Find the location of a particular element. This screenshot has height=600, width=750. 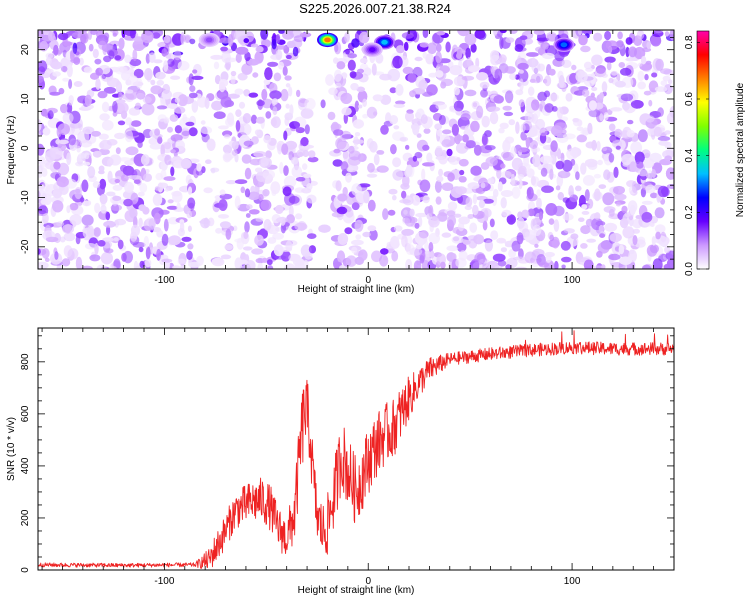

figure-title: S225.2026.007.21.38.R24 is located at coordinates (375, 8).